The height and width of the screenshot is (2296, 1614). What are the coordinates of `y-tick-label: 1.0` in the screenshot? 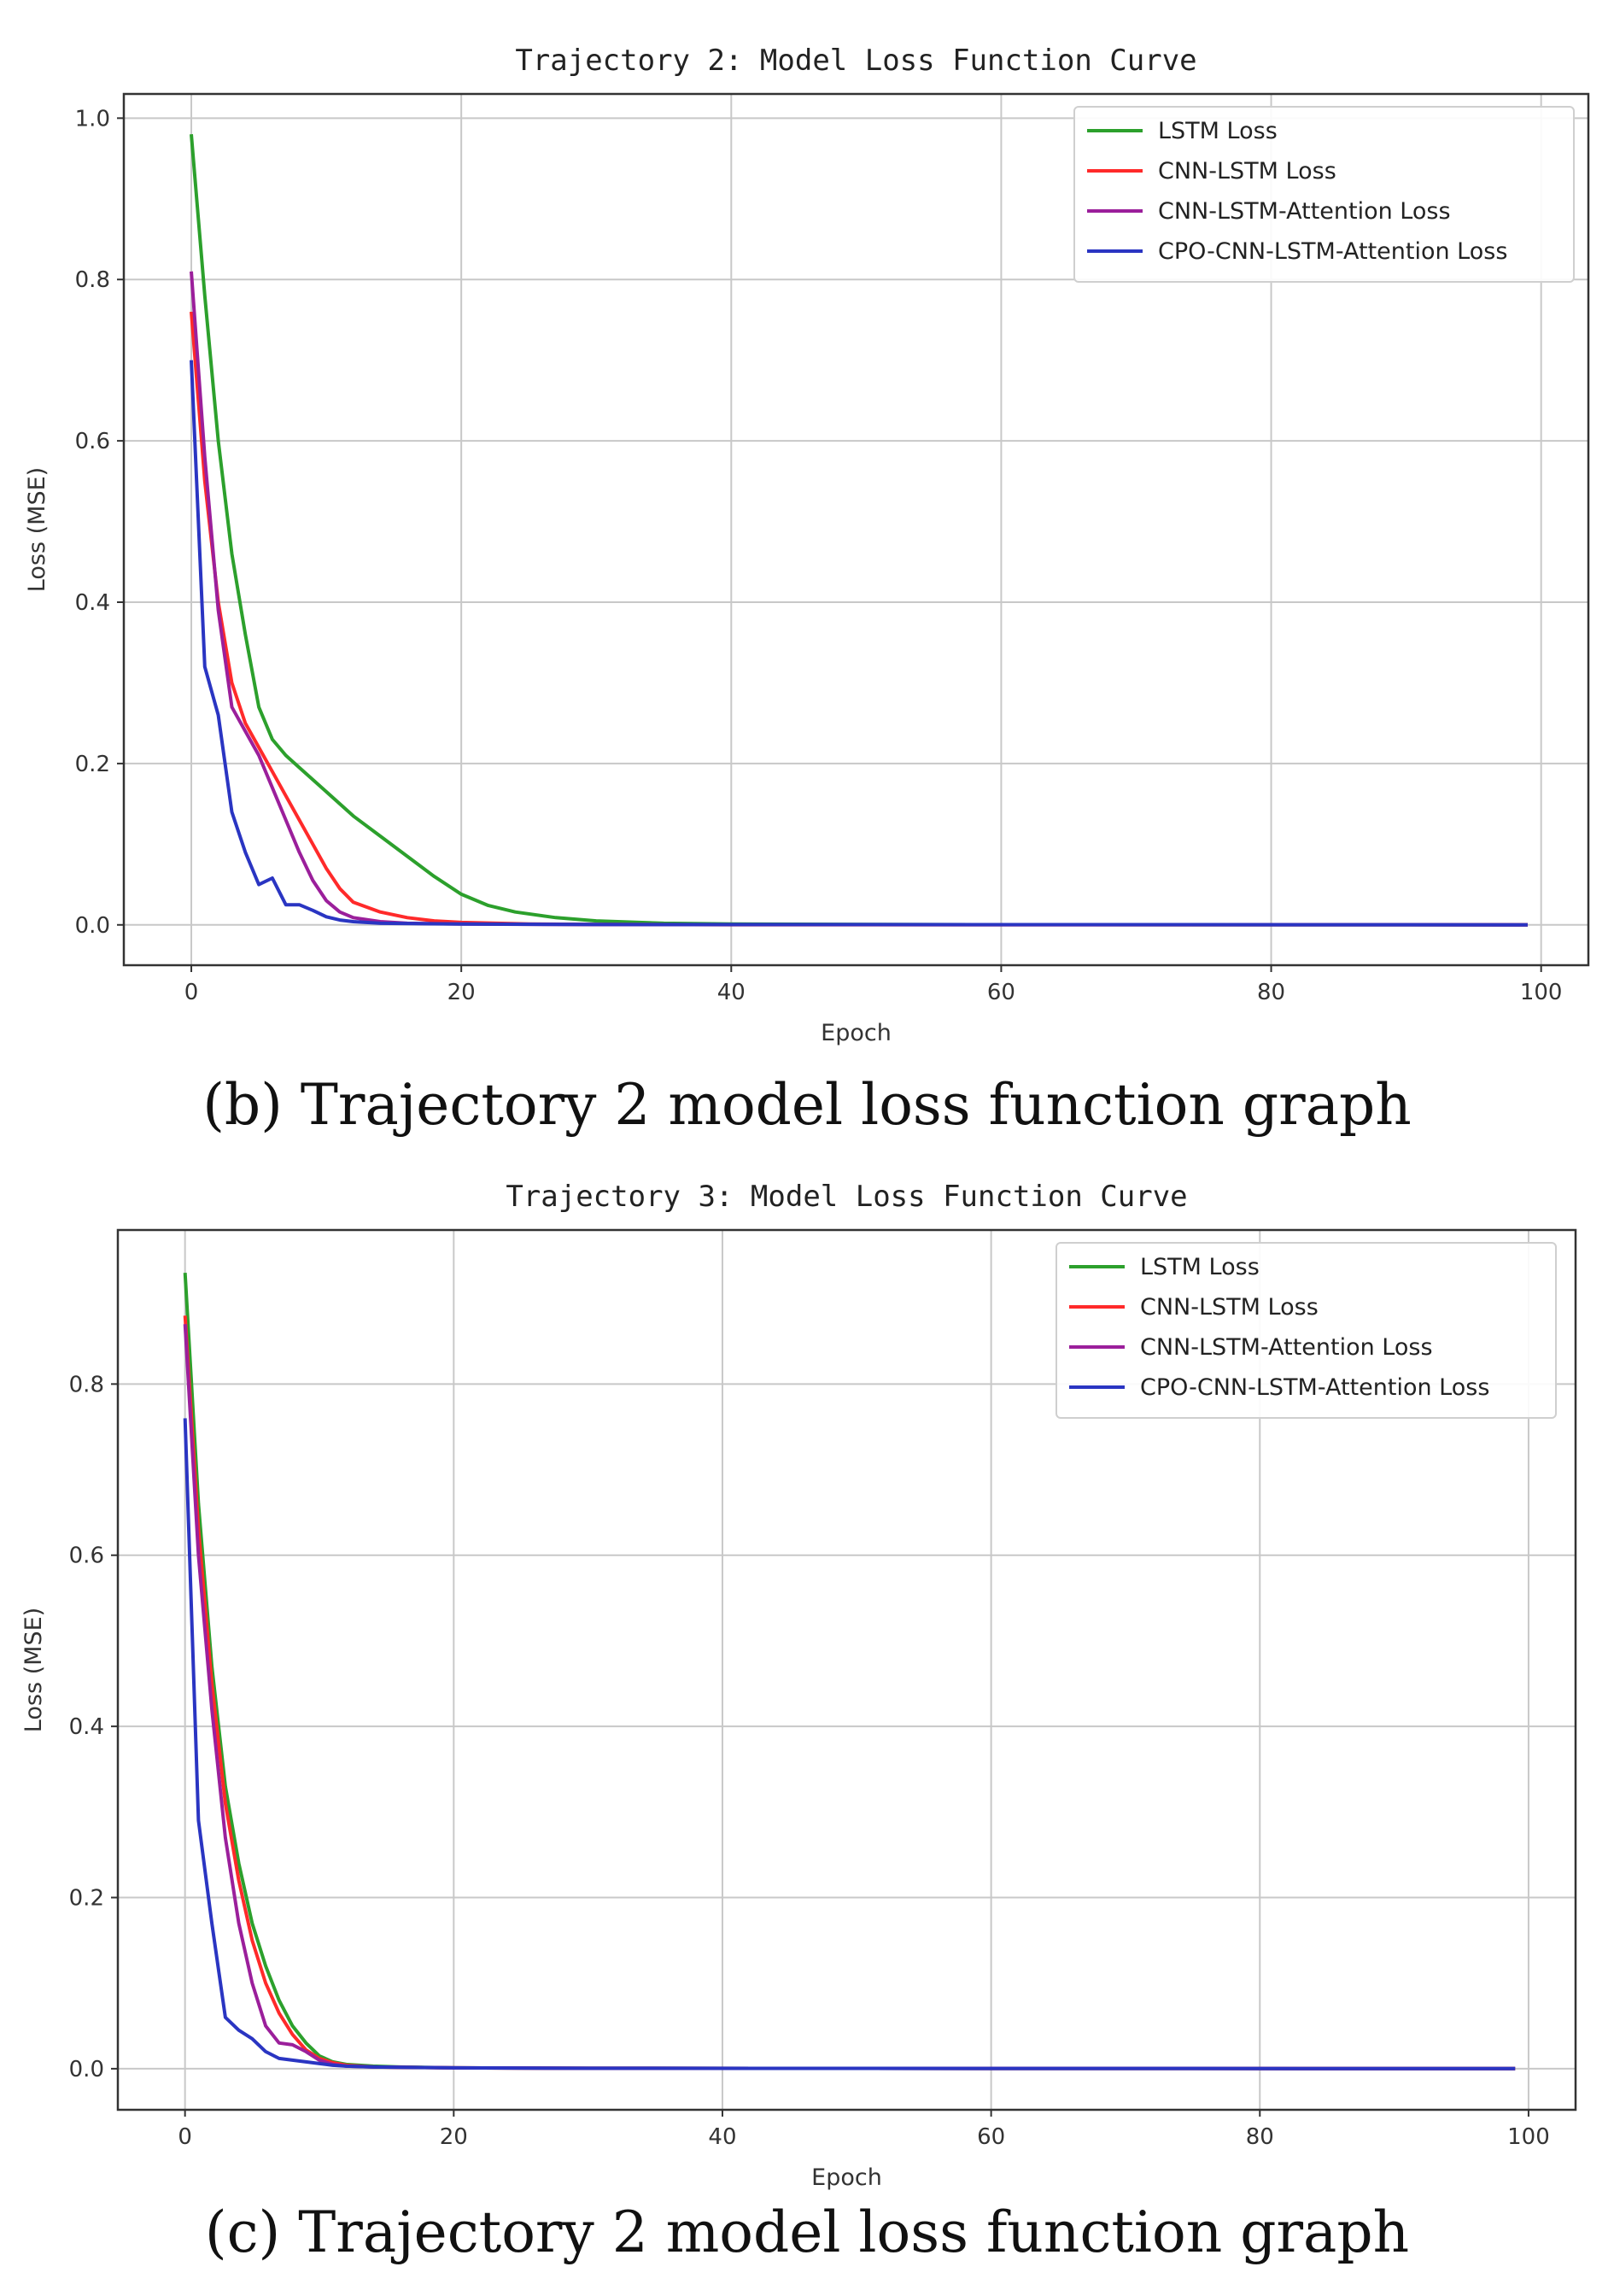 It's located at (93, 119).